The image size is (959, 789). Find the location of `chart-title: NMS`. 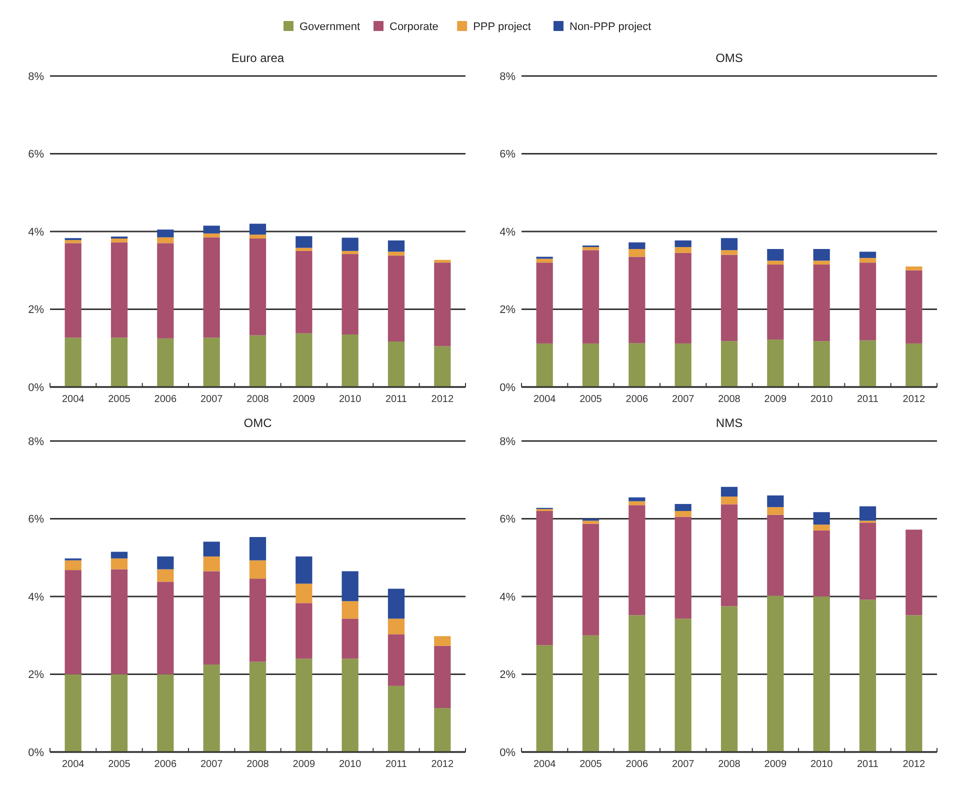

chart-title: NMS is located at coordinates (729, 423).